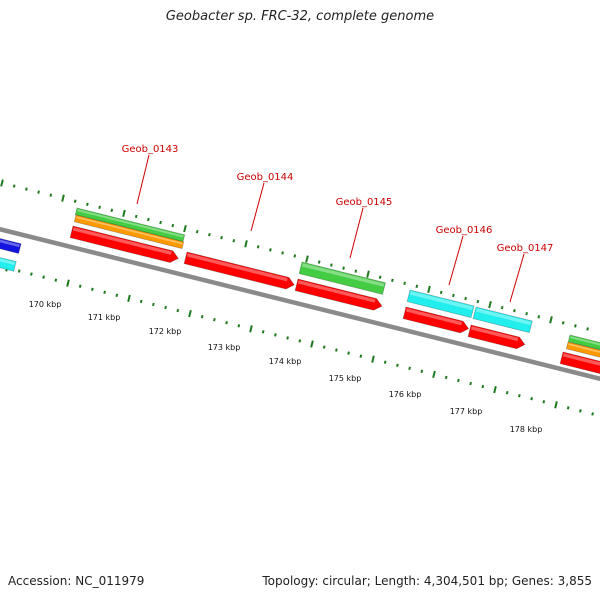  Describe the element at coordinates (104, 317) in the screenshot. I see `scale-label: 171 kbp` at that location.